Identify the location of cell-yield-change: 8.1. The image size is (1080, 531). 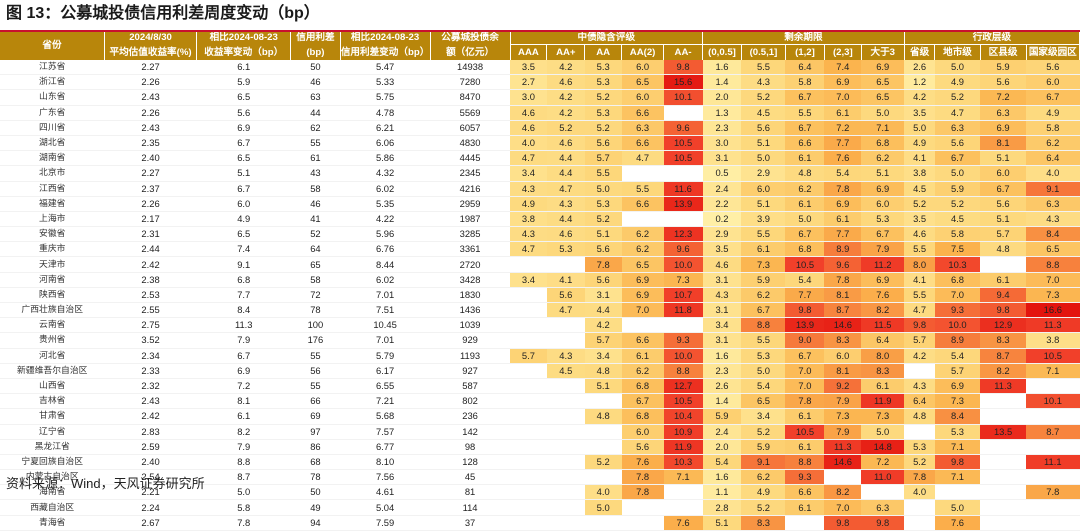
(243, 401).